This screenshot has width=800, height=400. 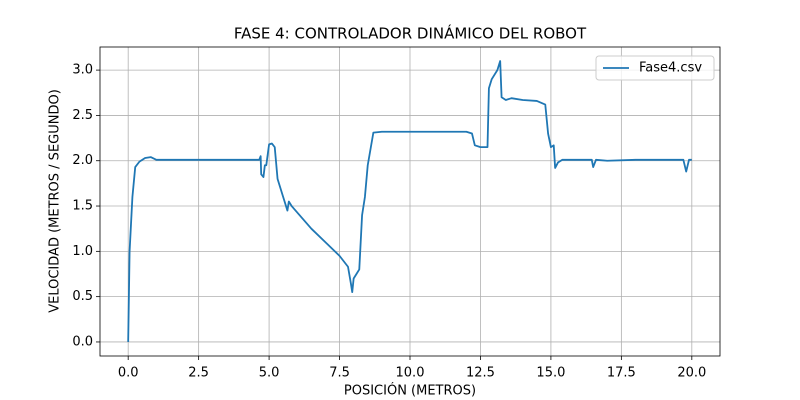 I want to click on y-tick-label: 3.0, so click(x=82, y=70).